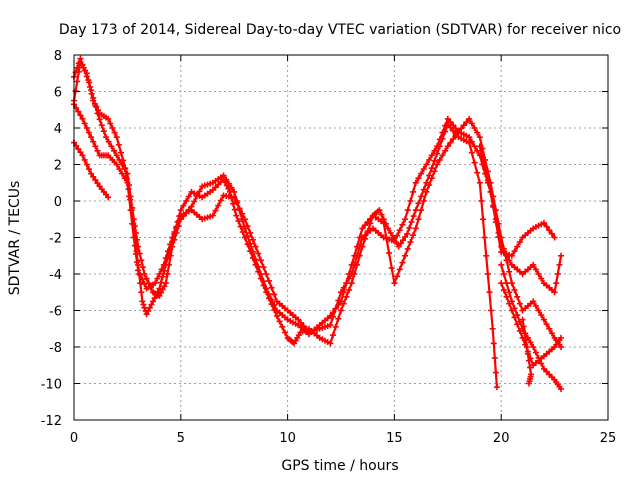 The width and height of the screenshot is (640, 480). Describe the element at coordinates (58, 166) in the screenshot. I see `y-tick-label: 2` at that location.